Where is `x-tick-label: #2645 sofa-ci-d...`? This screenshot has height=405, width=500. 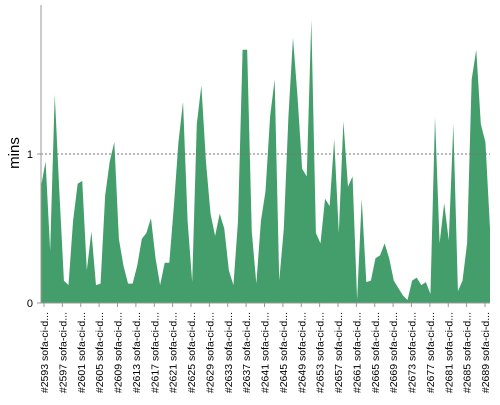
x-tick-label: #2645 sofa-ci-d... is located at coordinates (284, 352).